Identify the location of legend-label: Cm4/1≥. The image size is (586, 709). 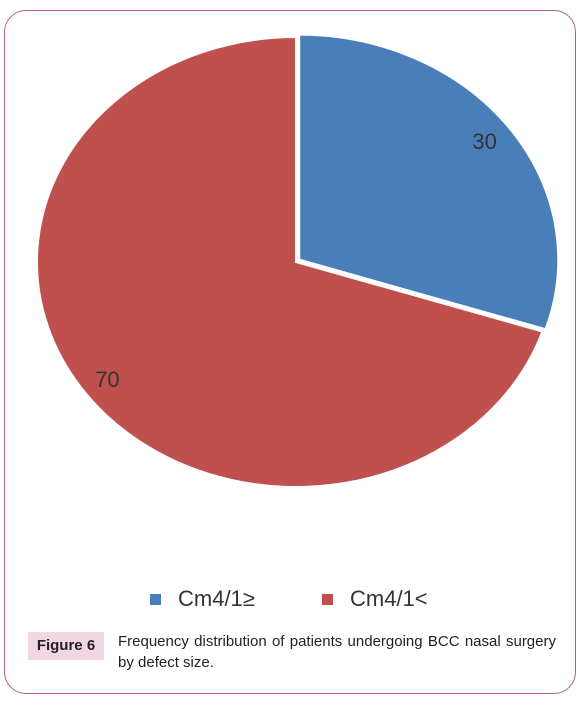
(216, 598).